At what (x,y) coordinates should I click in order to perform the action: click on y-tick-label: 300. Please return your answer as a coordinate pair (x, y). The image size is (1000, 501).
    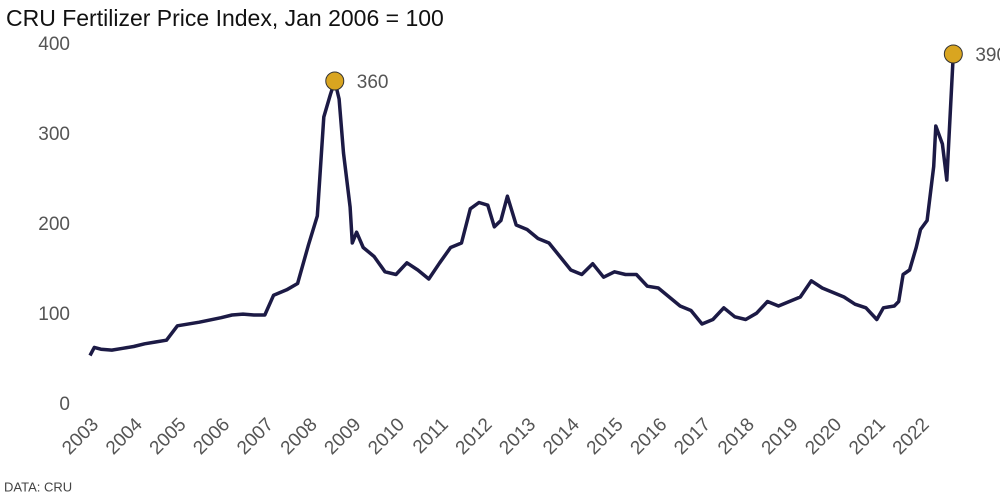
    Looking at the image, I should click on (54, 134).